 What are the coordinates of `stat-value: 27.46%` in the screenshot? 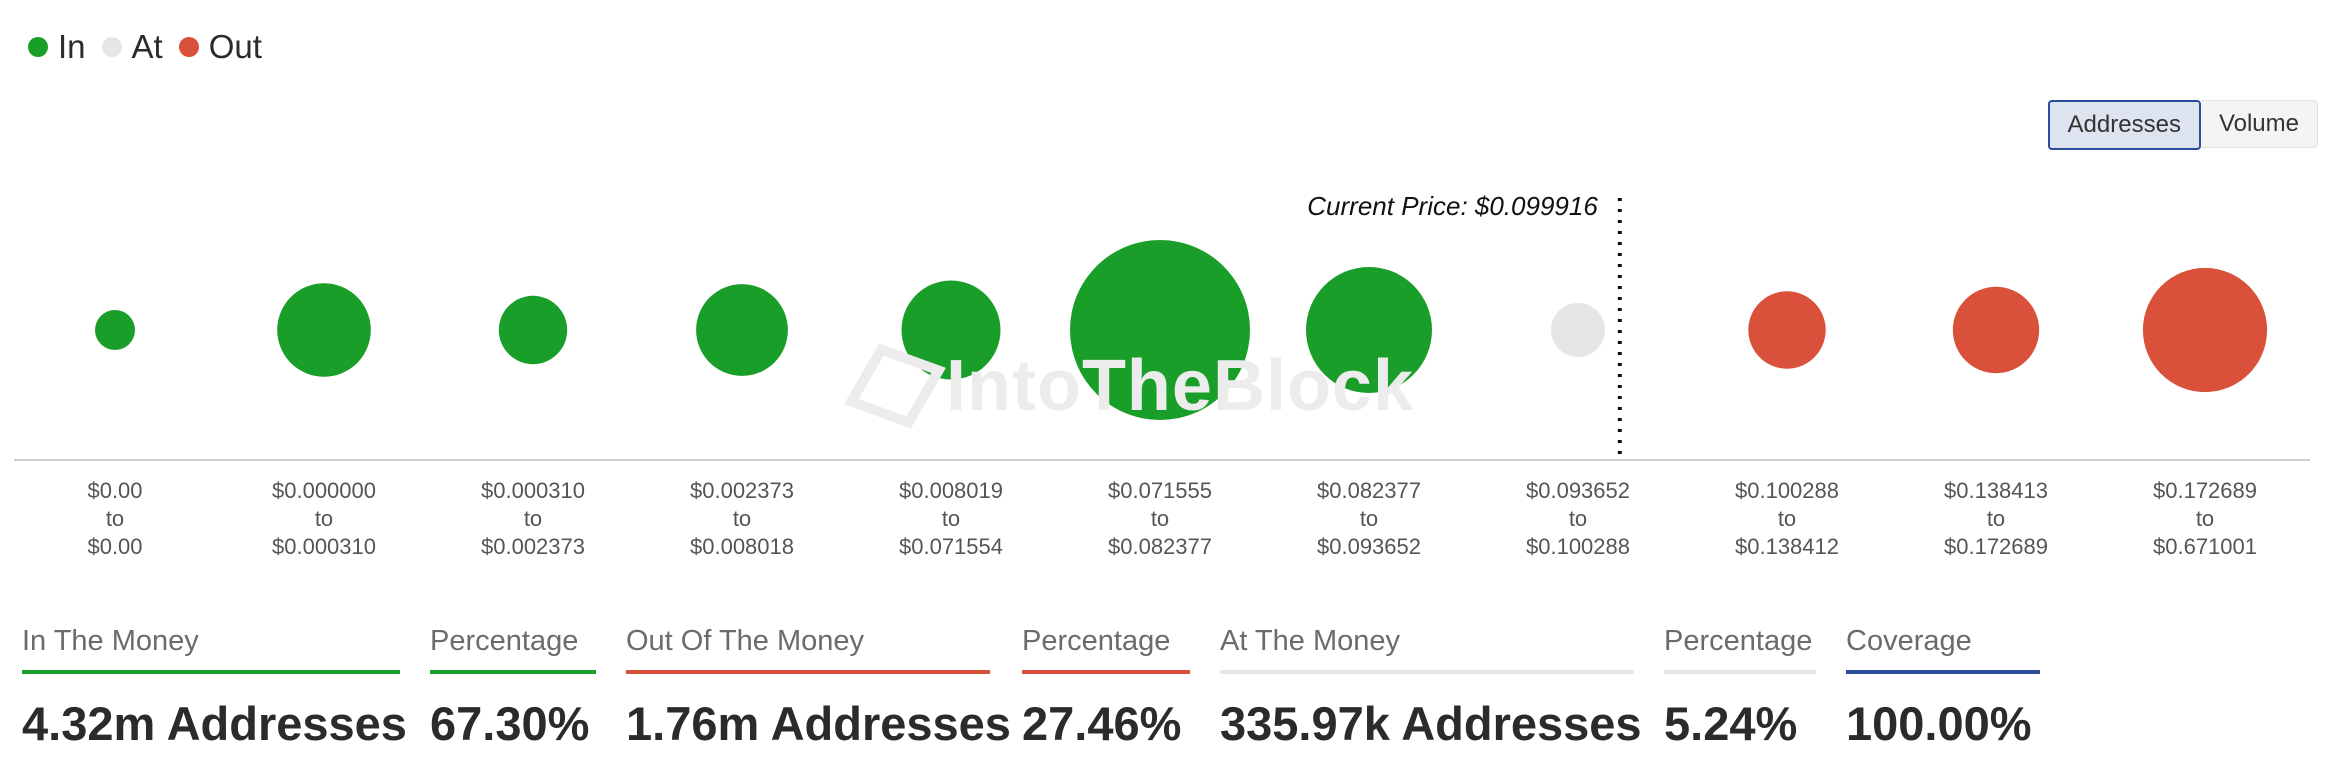 It's located at (1102, 723).